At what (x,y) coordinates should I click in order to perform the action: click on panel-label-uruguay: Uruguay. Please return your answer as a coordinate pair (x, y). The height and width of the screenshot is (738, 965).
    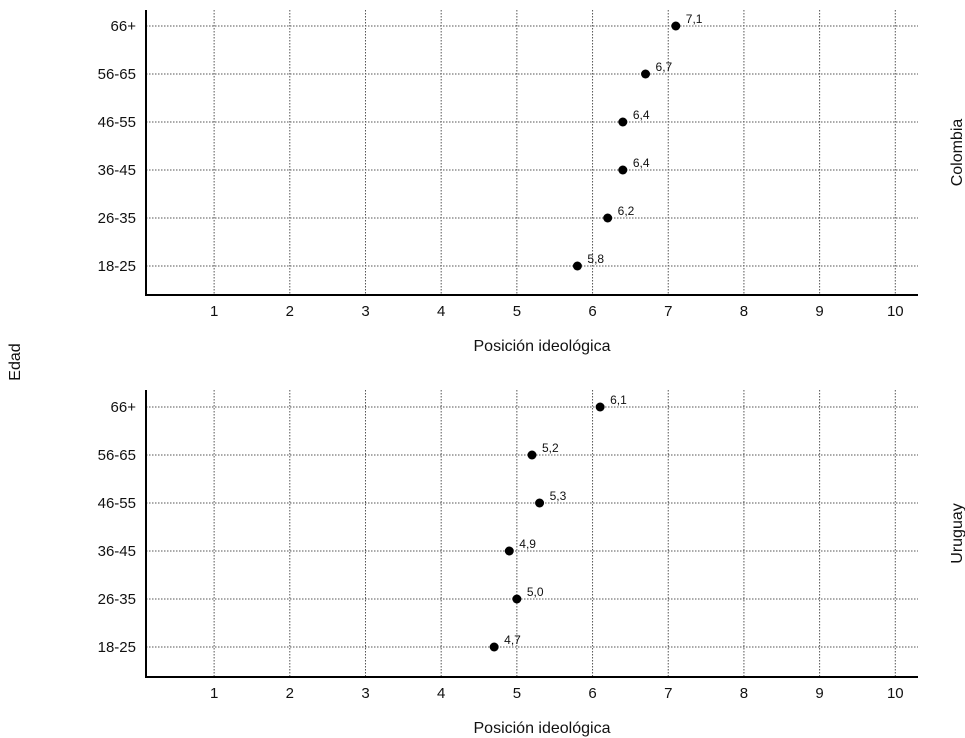
    Looking at the image, I should click on (957, 533).